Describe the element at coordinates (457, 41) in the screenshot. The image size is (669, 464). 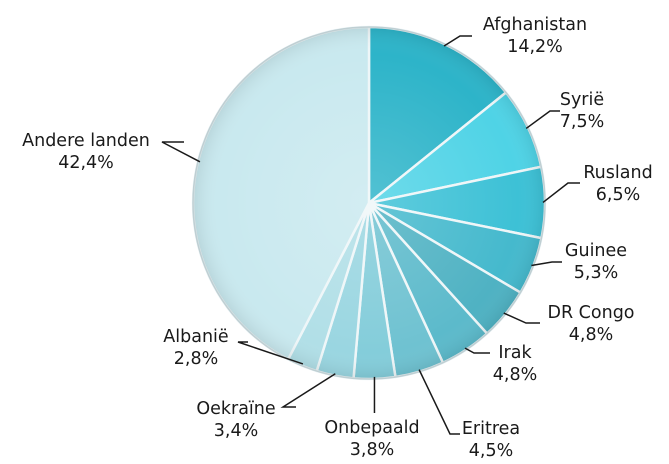
I see `leader-line-afghanistan` at that location.